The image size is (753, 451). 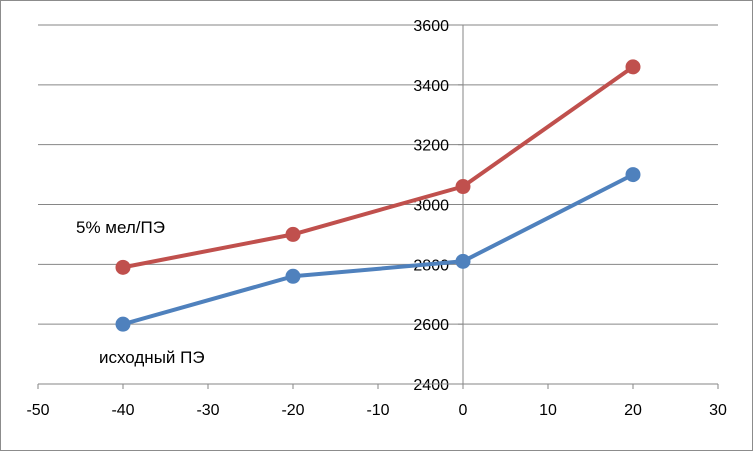 What do you see at coordinates (431, 325) in the screenshot?
I see `y-tick-label: 2600` at bounding box center [431, 325].